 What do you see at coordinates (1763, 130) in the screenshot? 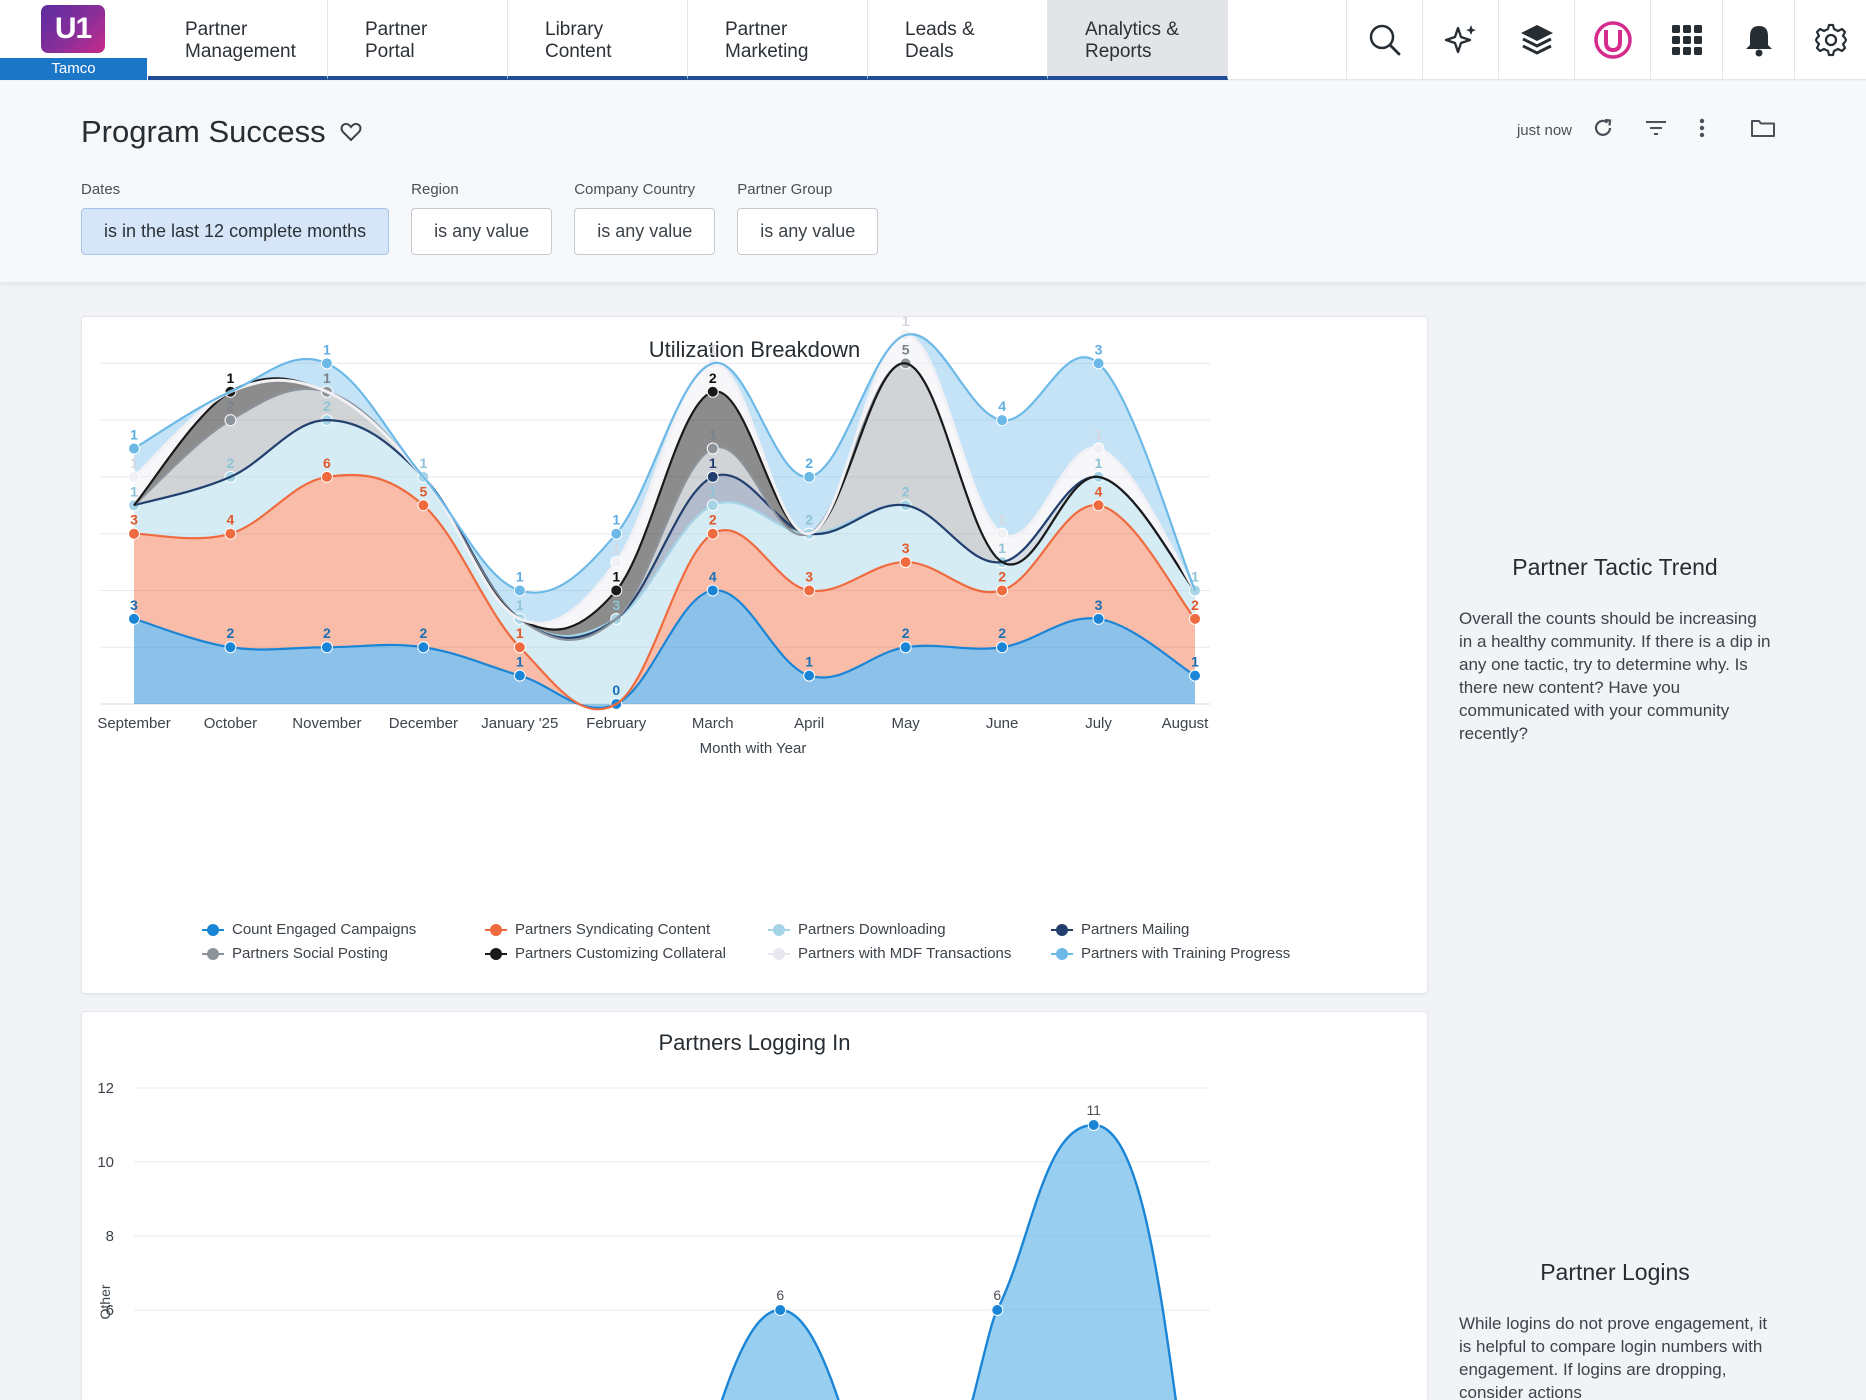
I see `folder-icon` at bounding box center [1763, 130].